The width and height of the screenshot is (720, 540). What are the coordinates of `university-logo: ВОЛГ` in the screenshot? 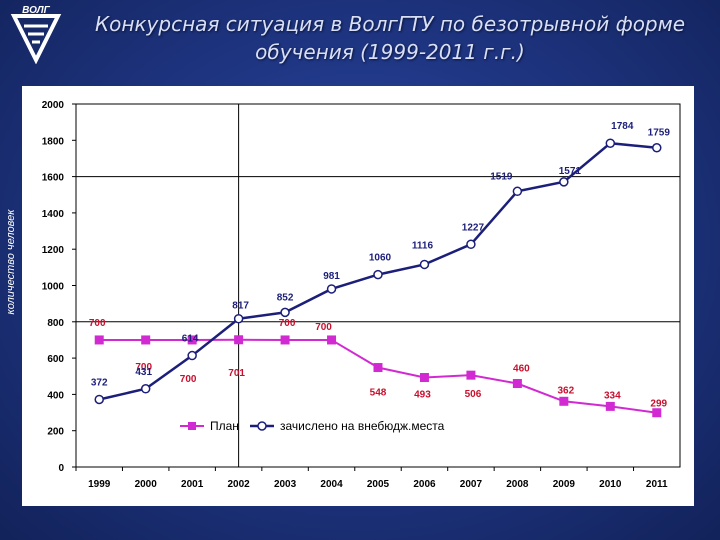 It's located at (36, 34).